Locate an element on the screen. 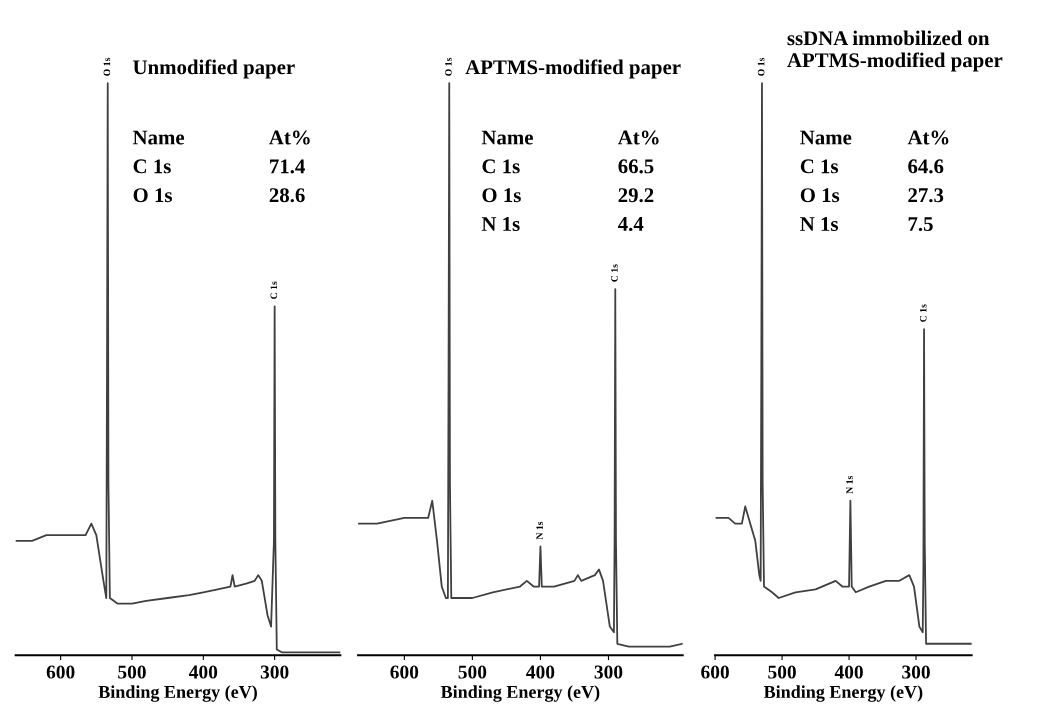  annotation: 64.6 is located at coordinates (926, 166).